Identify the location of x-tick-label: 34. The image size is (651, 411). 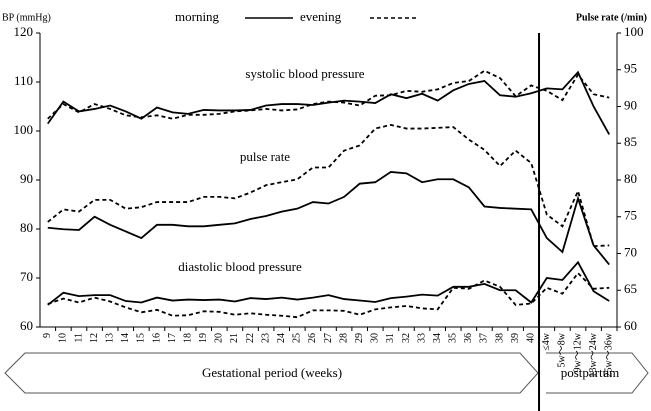
(437, 338).